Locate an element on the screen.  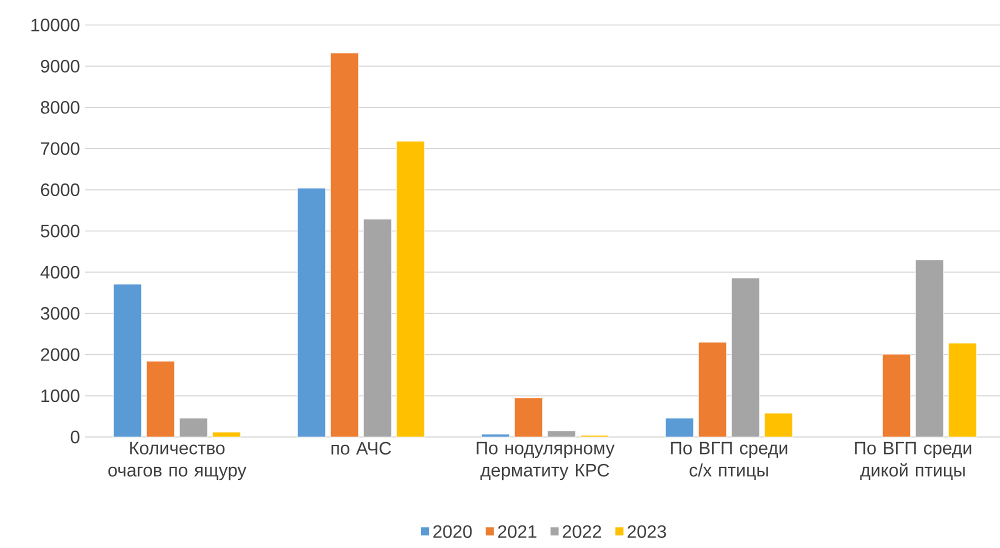
y-tick-label: 0 is located at coordinates (75, 437).